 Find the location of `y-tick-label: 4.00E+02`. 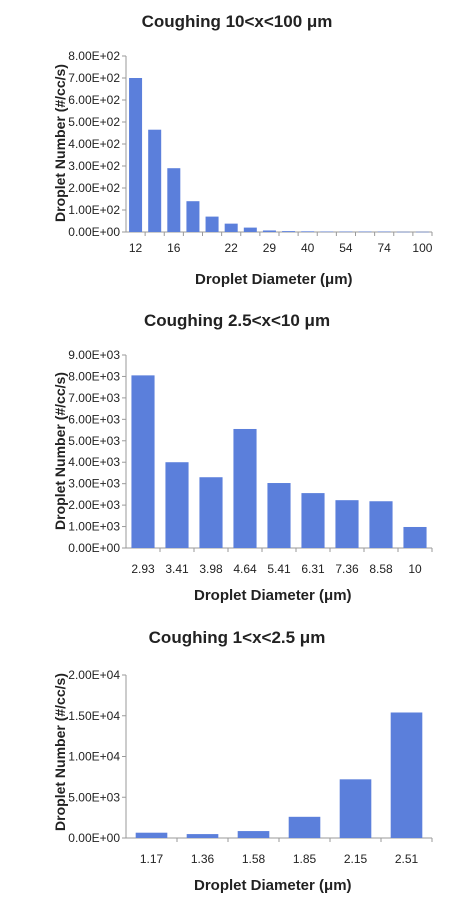

y-tick-label: 4.00E+02 is located at coordinates (94, 144).